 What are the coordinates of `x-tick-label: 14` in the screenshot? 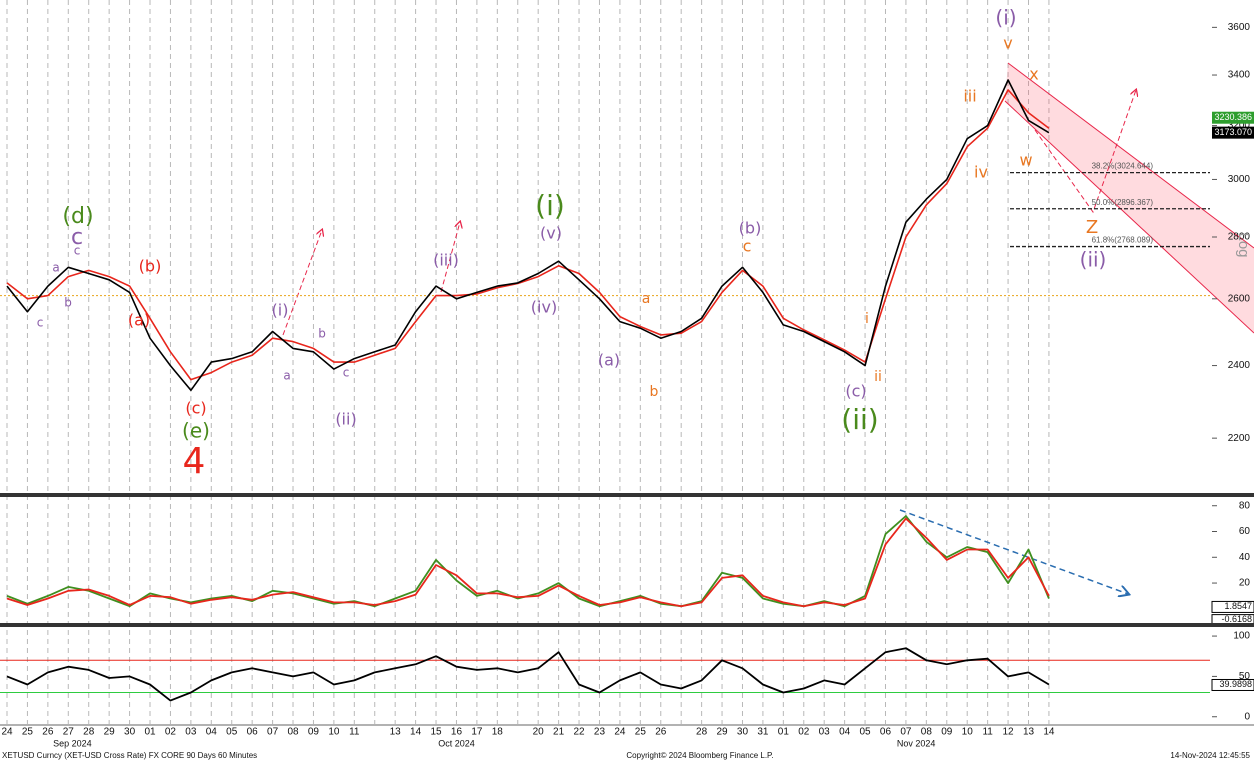 It's located at (1049, 732).